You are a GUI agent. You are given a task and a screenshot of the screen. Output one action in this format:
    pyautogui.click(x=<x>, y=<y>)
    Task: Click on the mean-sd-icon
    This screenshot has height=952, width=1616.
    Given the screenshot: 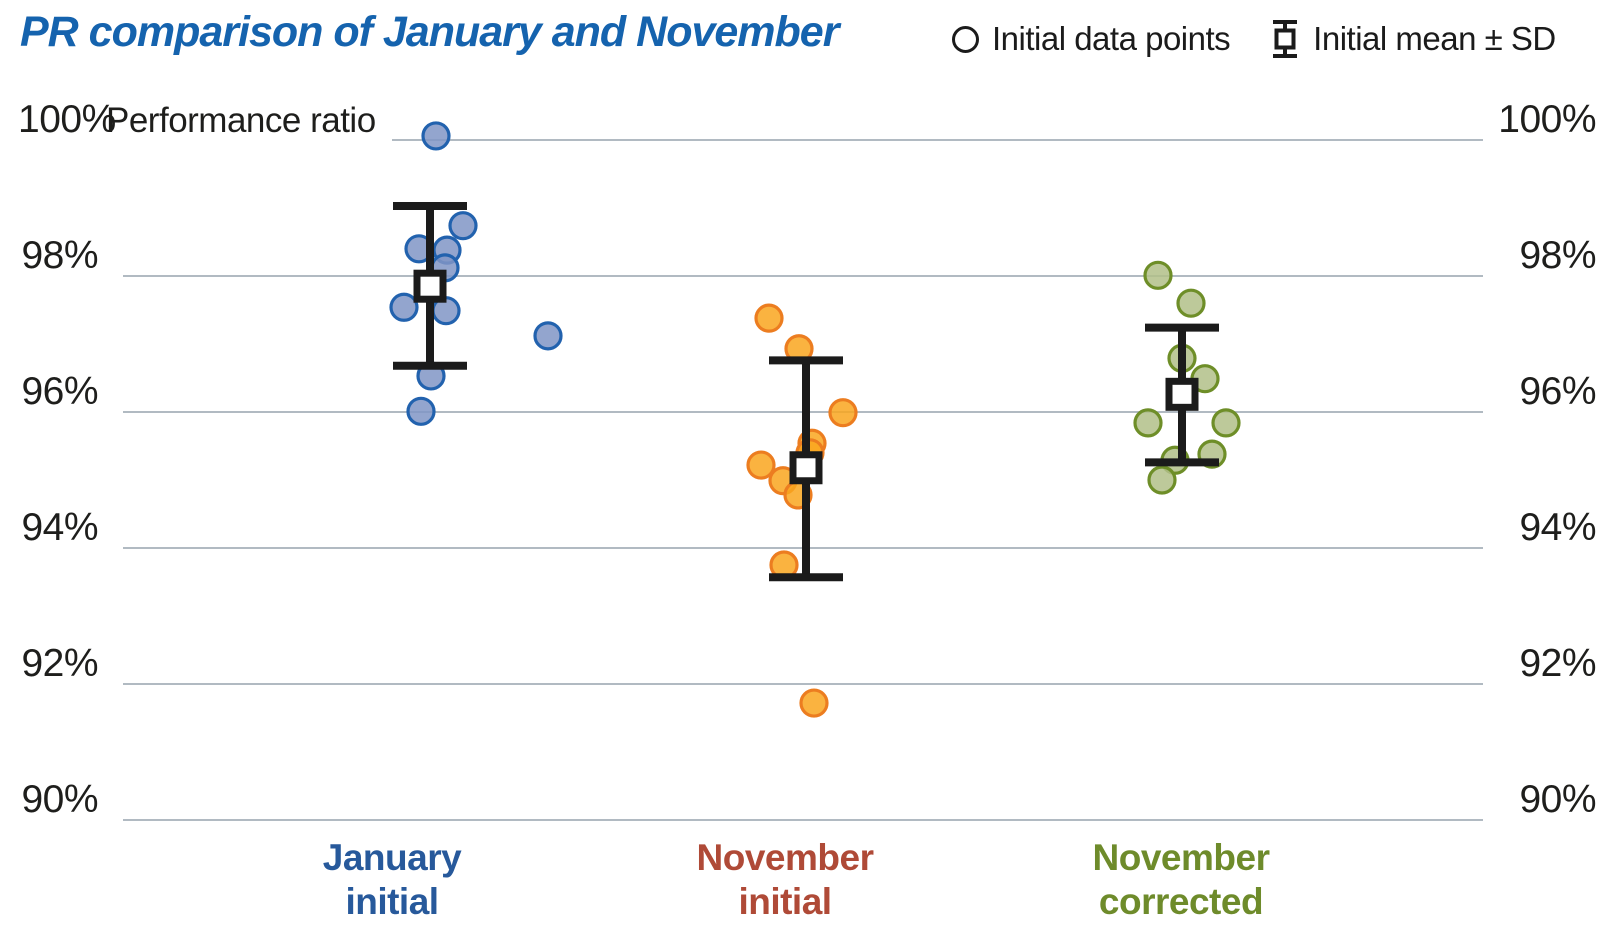 What is the action you would take?
    pyautogui.click(x=1285, y=39)
    